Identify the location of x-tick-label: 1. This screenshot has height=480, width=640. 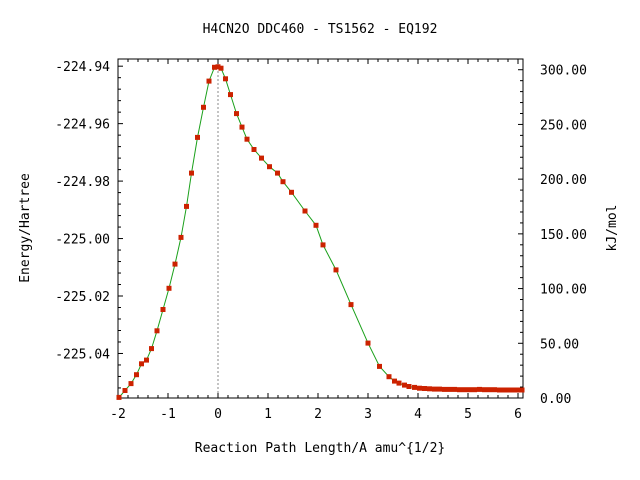
(268, 414).